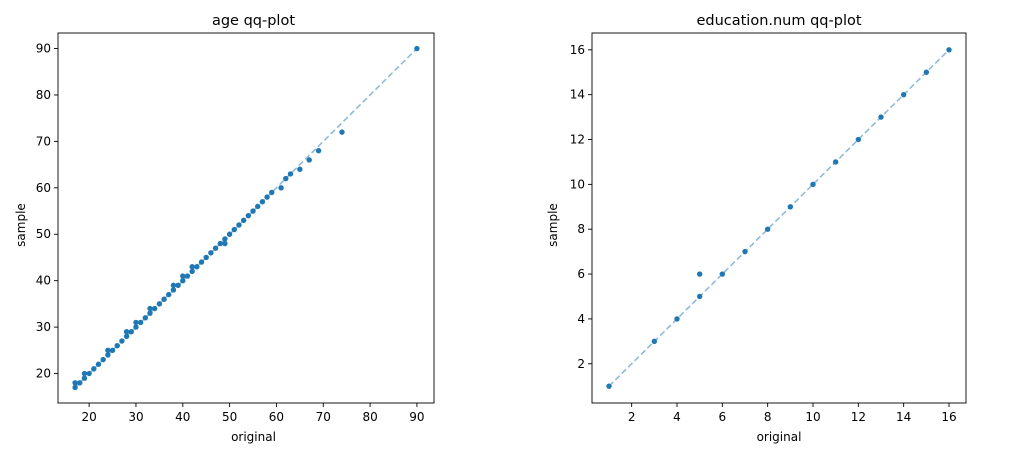 The height and width of the screenshot is (456, 1024). What do you see at coordinates (778, 21) in the screenshot?
I see `chart-title: education.num qq-plot` at bounding box center [778, 21].